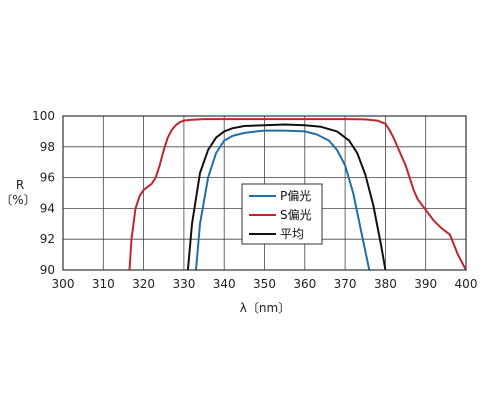 This screenshot has height=417, width=500. I want to click on x-tick-label: 300, so click(63, 284).